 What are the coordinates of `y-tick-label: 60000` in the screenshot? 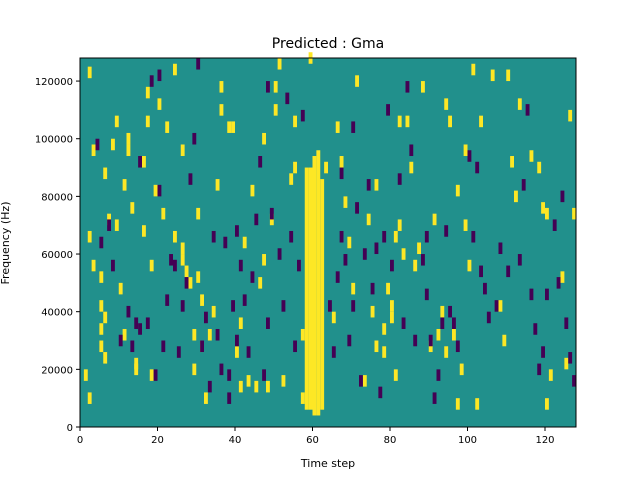 It's located at (57, 255).